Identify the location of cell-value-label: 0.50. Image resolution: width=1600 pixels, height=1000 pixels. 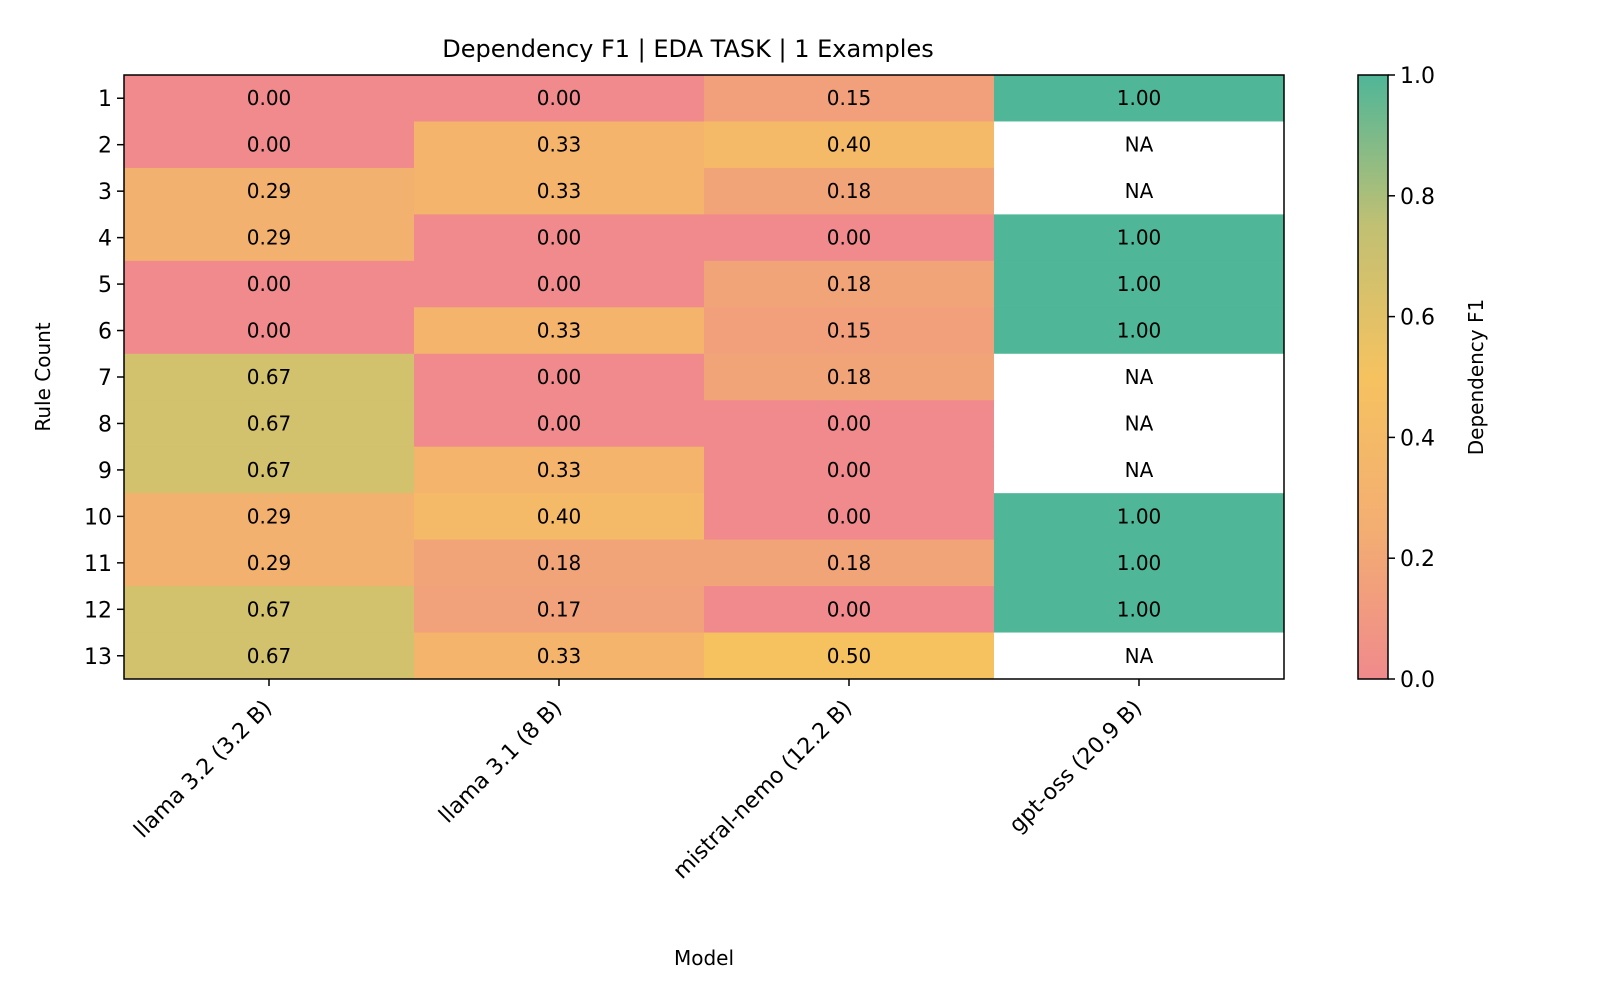
(849, 656).